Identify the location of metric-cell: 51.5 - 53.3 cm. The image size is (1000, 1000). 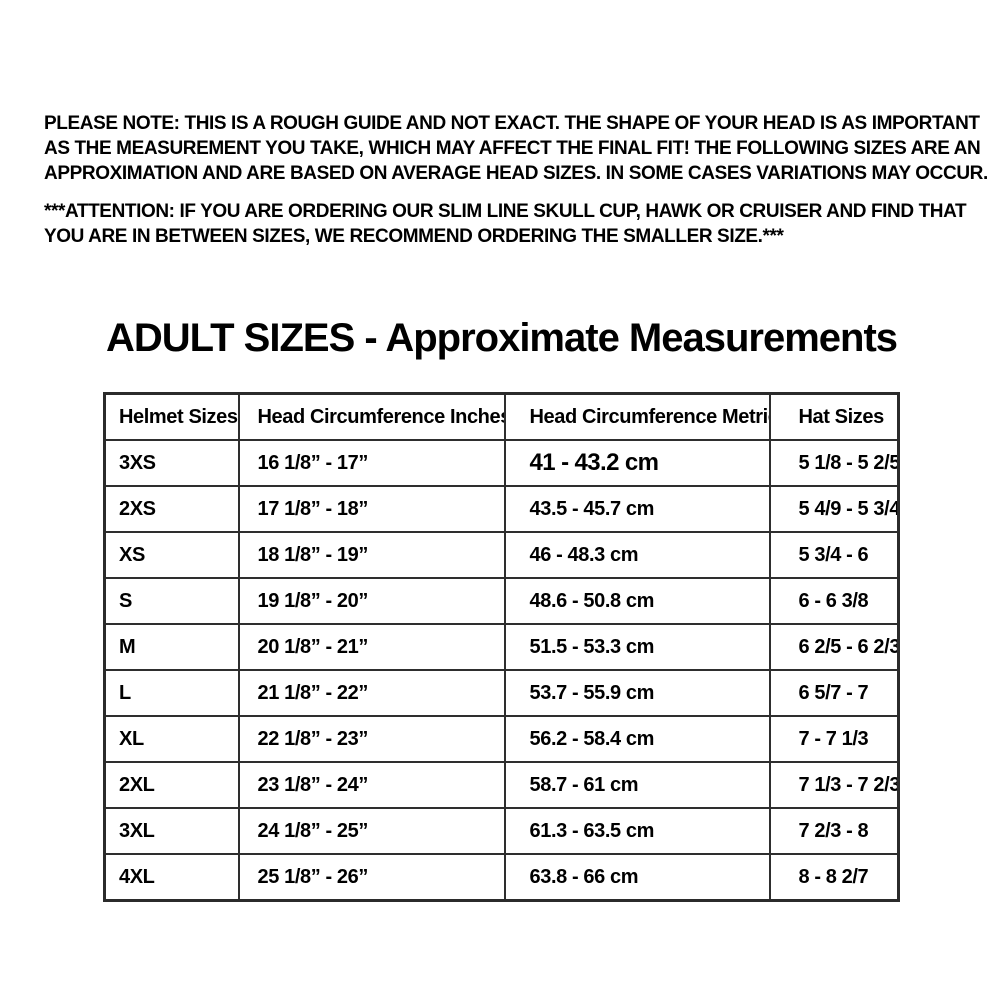
(637, 647).